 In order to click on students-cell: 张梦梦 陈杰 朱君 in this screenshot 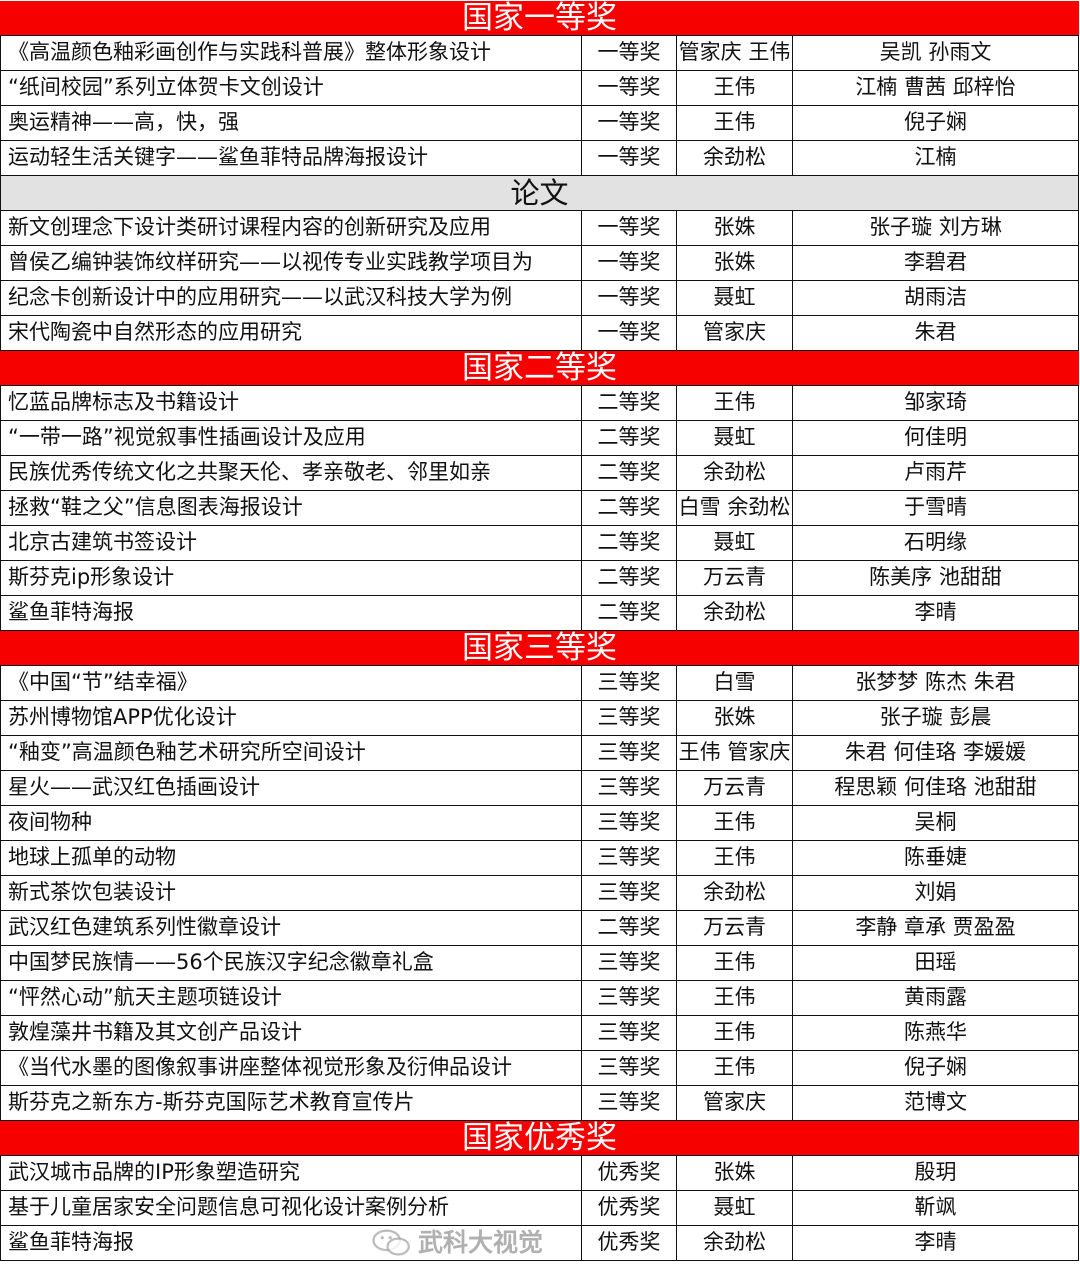, I will do `click(936, 683)`.